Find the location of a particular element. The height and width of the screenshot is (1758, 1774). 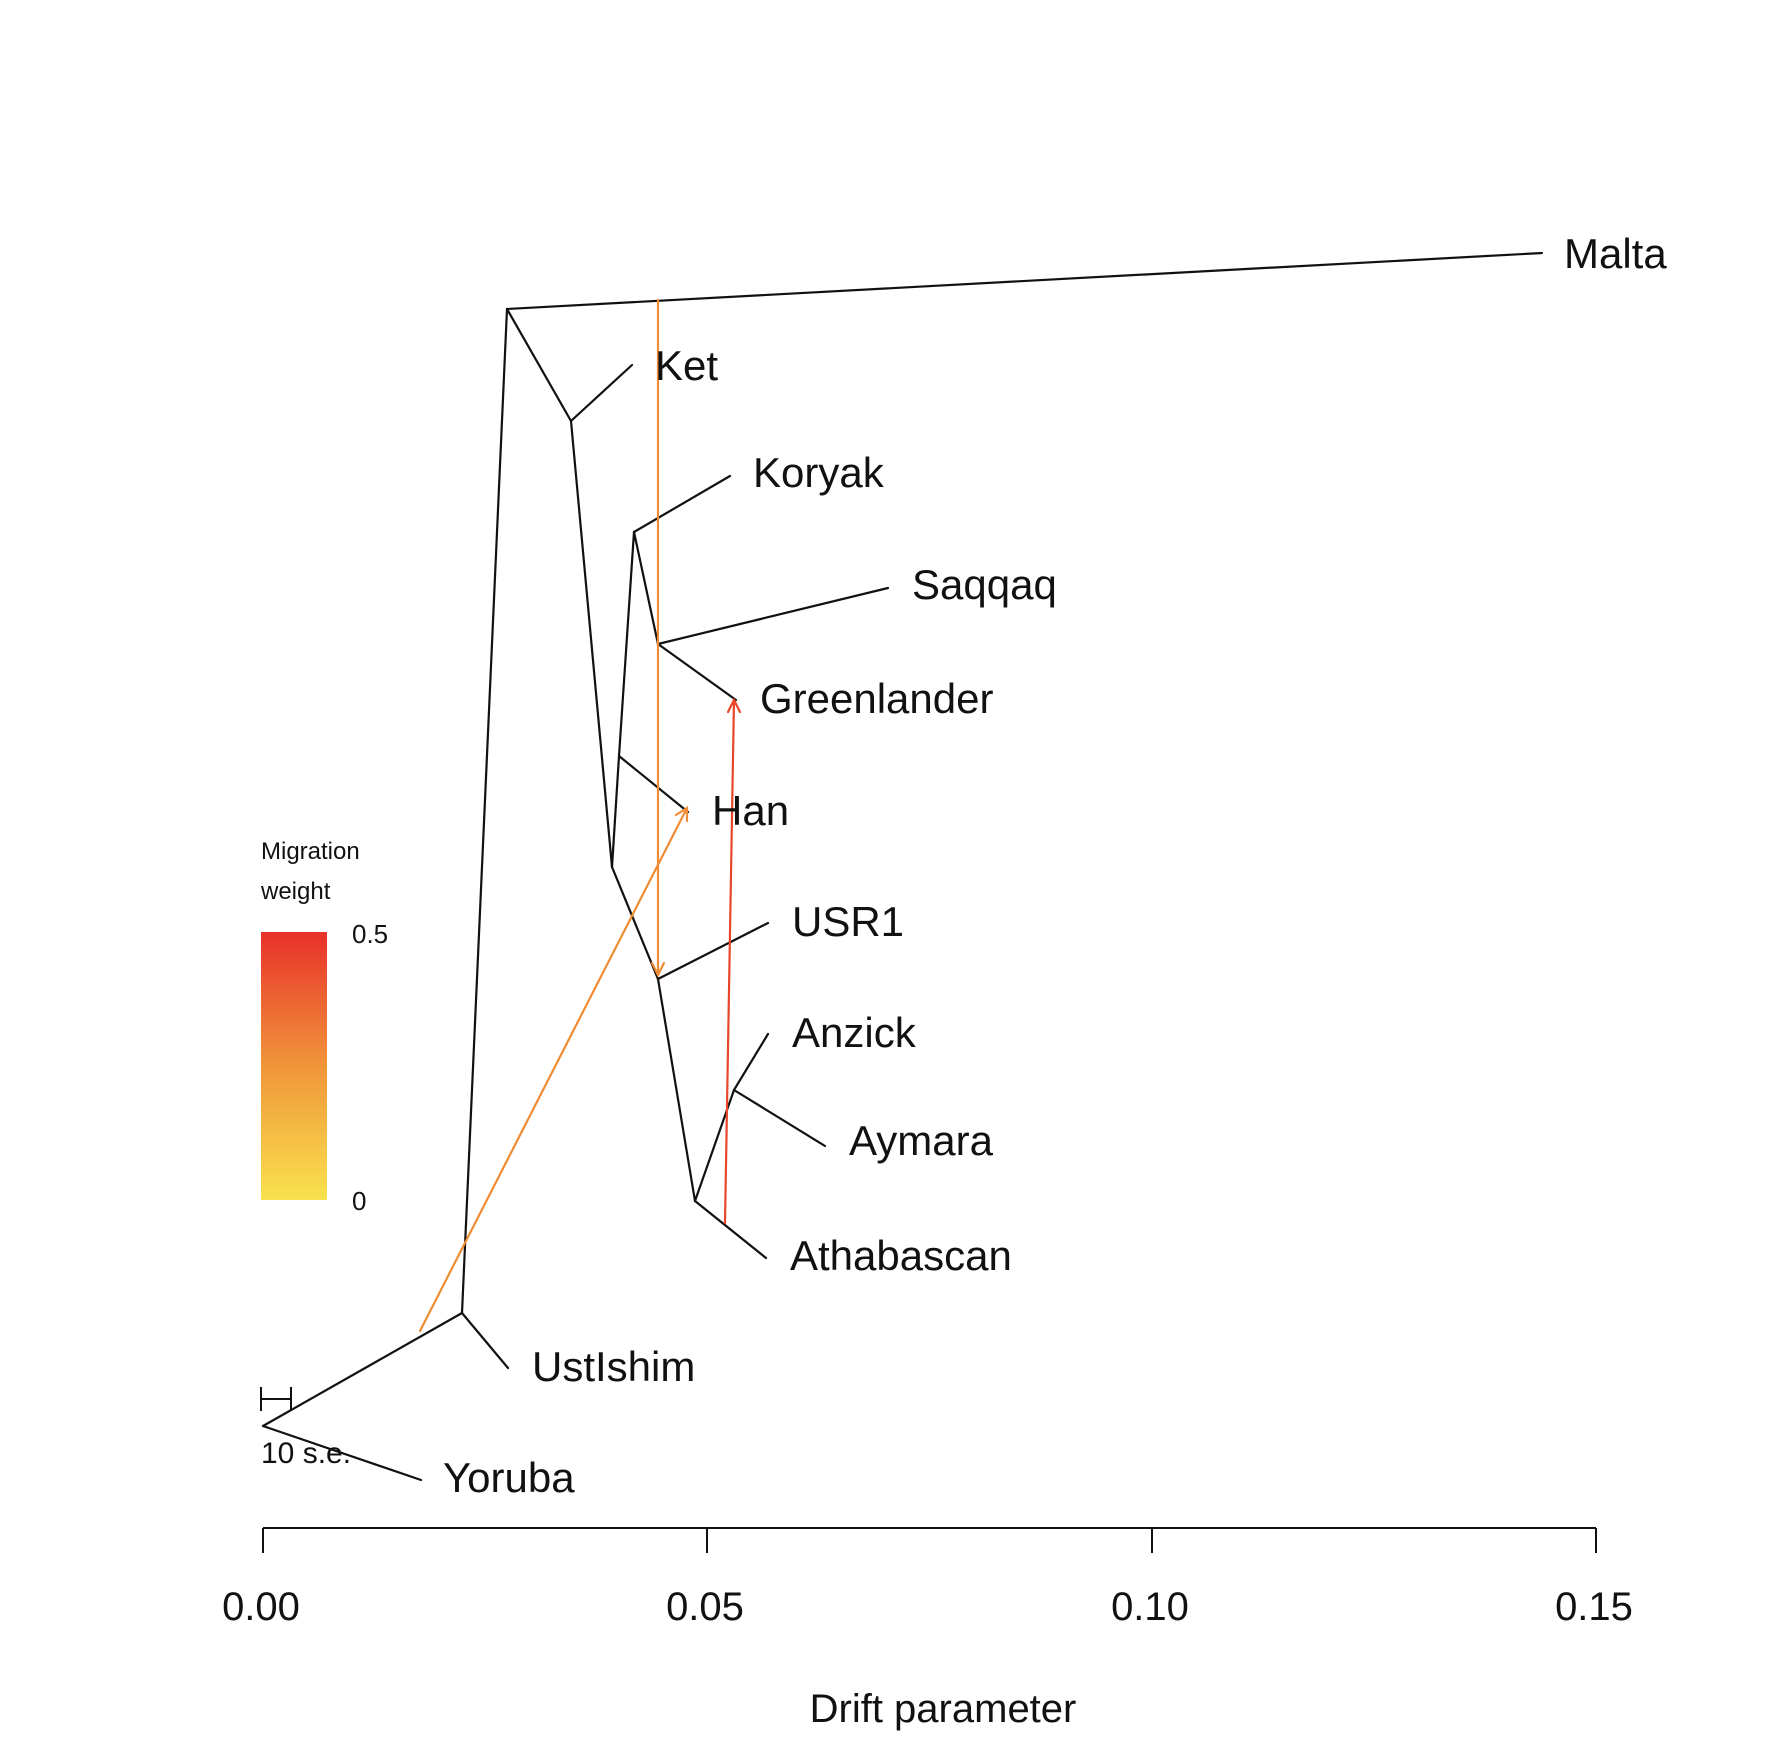

edge-node4-node8 is located at coordinates (635, 923).